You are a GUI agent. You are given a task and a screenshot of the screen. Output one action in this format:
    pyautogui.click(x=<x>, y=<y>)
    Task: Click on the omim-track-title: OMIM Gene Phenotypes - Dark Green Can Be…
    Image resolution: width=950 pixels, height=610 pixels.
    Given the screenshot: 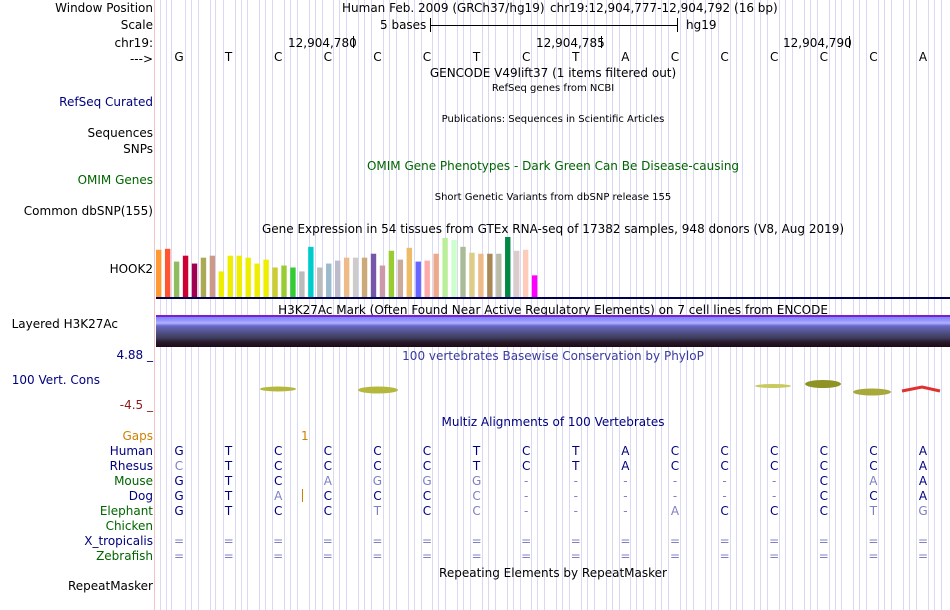 What is the action you would take?
    pyautogui.click(x=553, y=166)
    